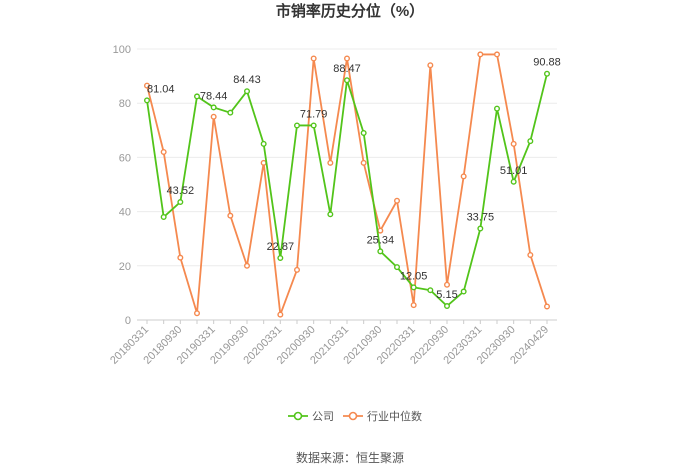  What do you see at coordinates (350, 11) in the screenshot?
I see `chart-title: 市销率历史分位（%）` at bounding box center [350, 11].